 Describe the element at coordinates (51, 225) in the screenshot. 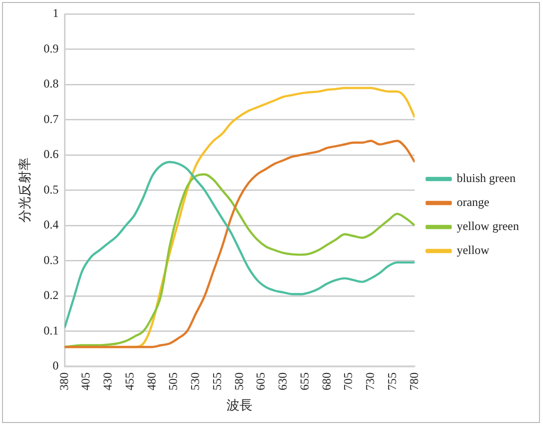

I see `y-tick-label: 0.4` at that location.